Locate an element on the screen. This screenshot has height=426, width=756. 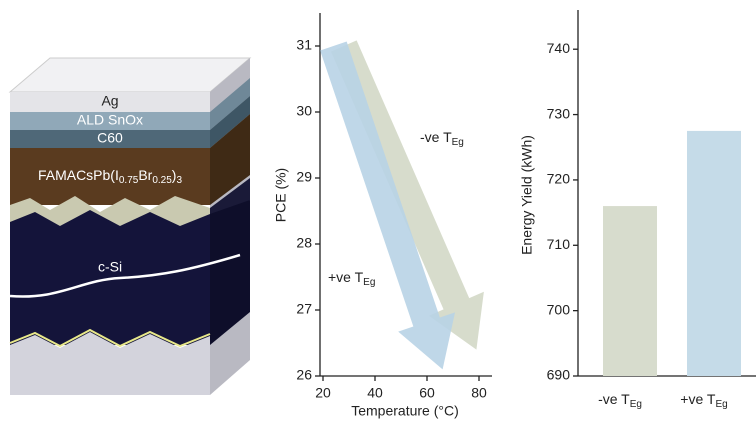
y-tick-label: 31 is located at coordinates (304, 45).